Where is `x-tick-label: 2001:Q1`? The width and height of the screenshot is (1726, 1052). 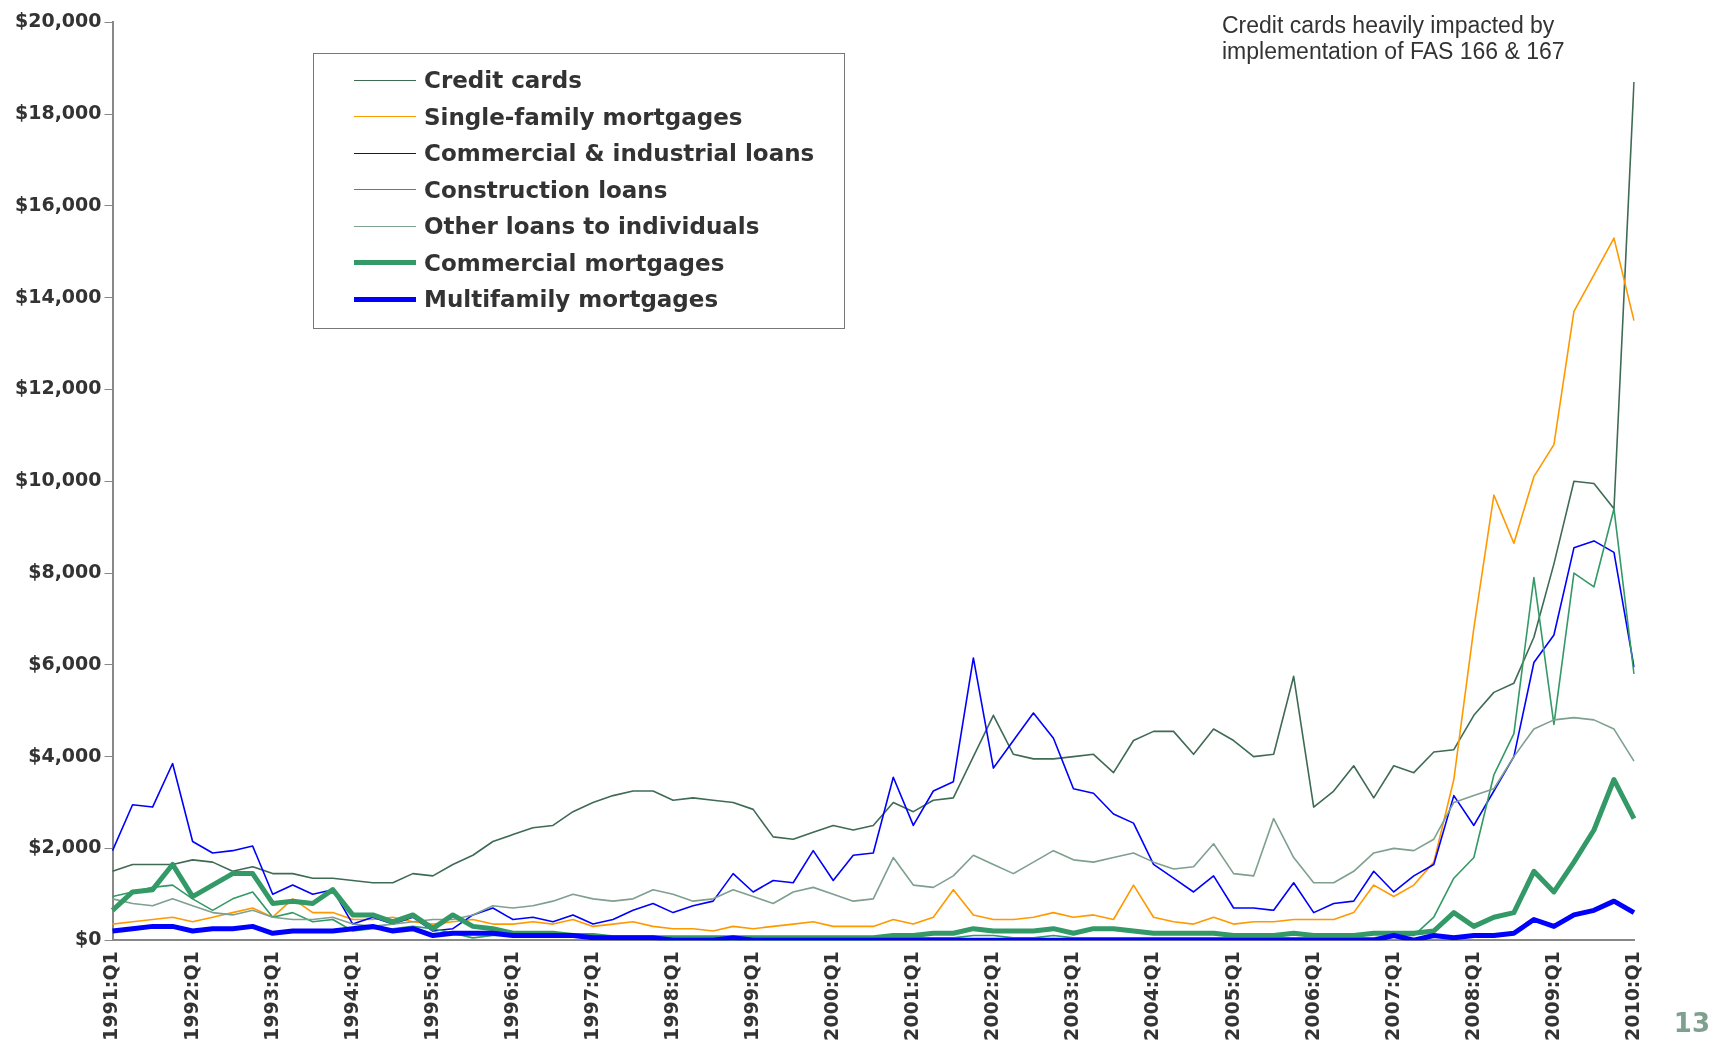 x-tick-label: 2001:Q1 is located at coordinates (911, 996).